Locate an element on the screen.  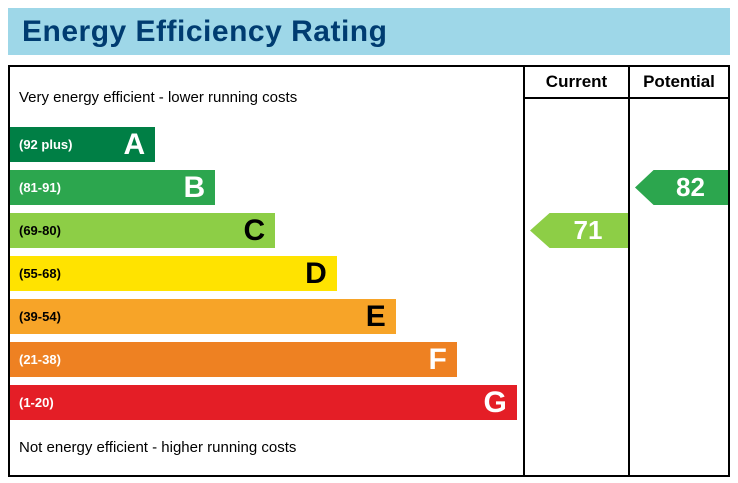
band-row-b: (81-91) B is located at coordinates (266, 187).